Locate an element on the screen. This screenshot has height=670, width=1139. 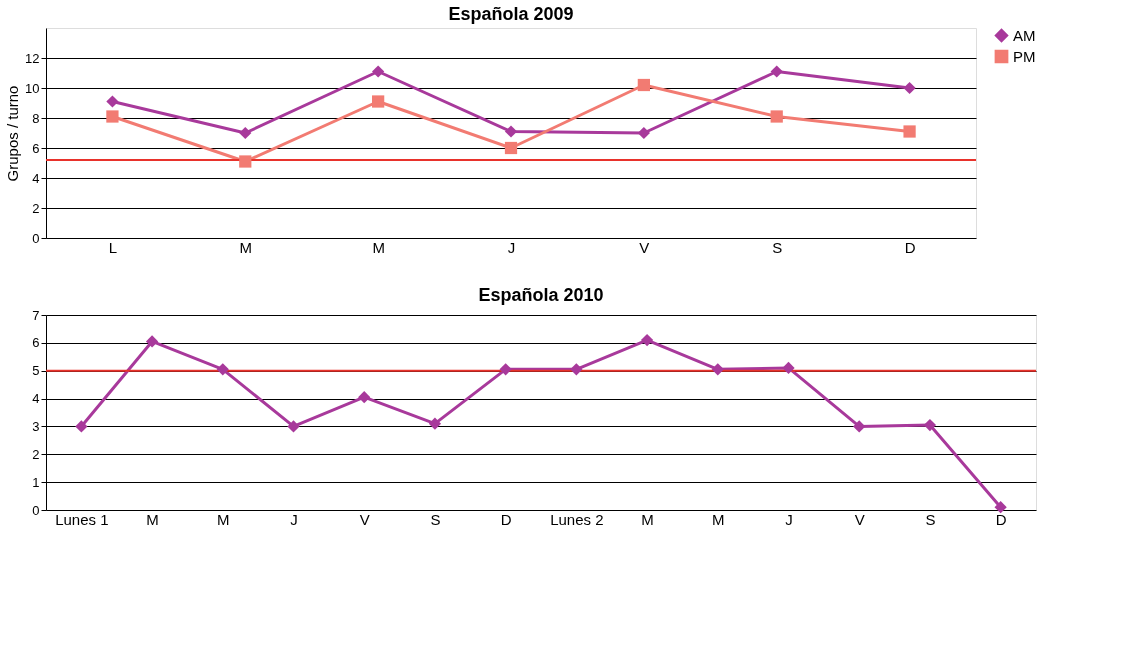
legend-label: AM is located at coordinates (1024, 35).